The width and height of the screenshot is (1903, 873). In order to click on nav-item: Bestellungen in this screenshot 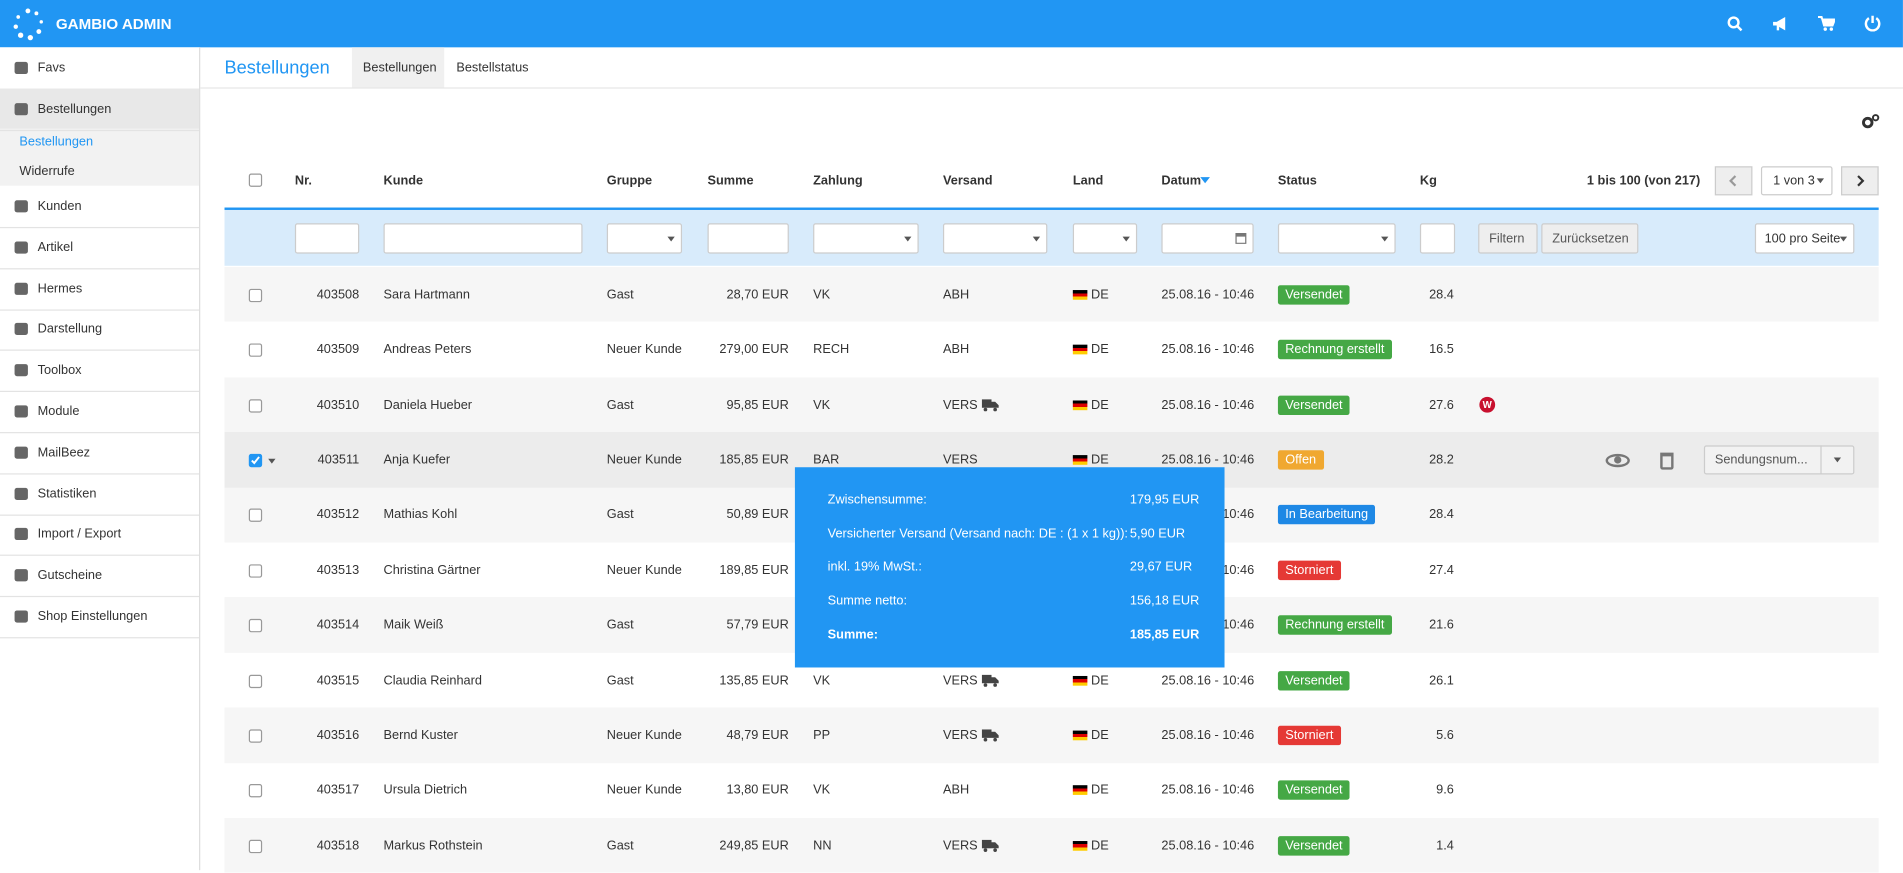, I will do `click(74, 109)`.